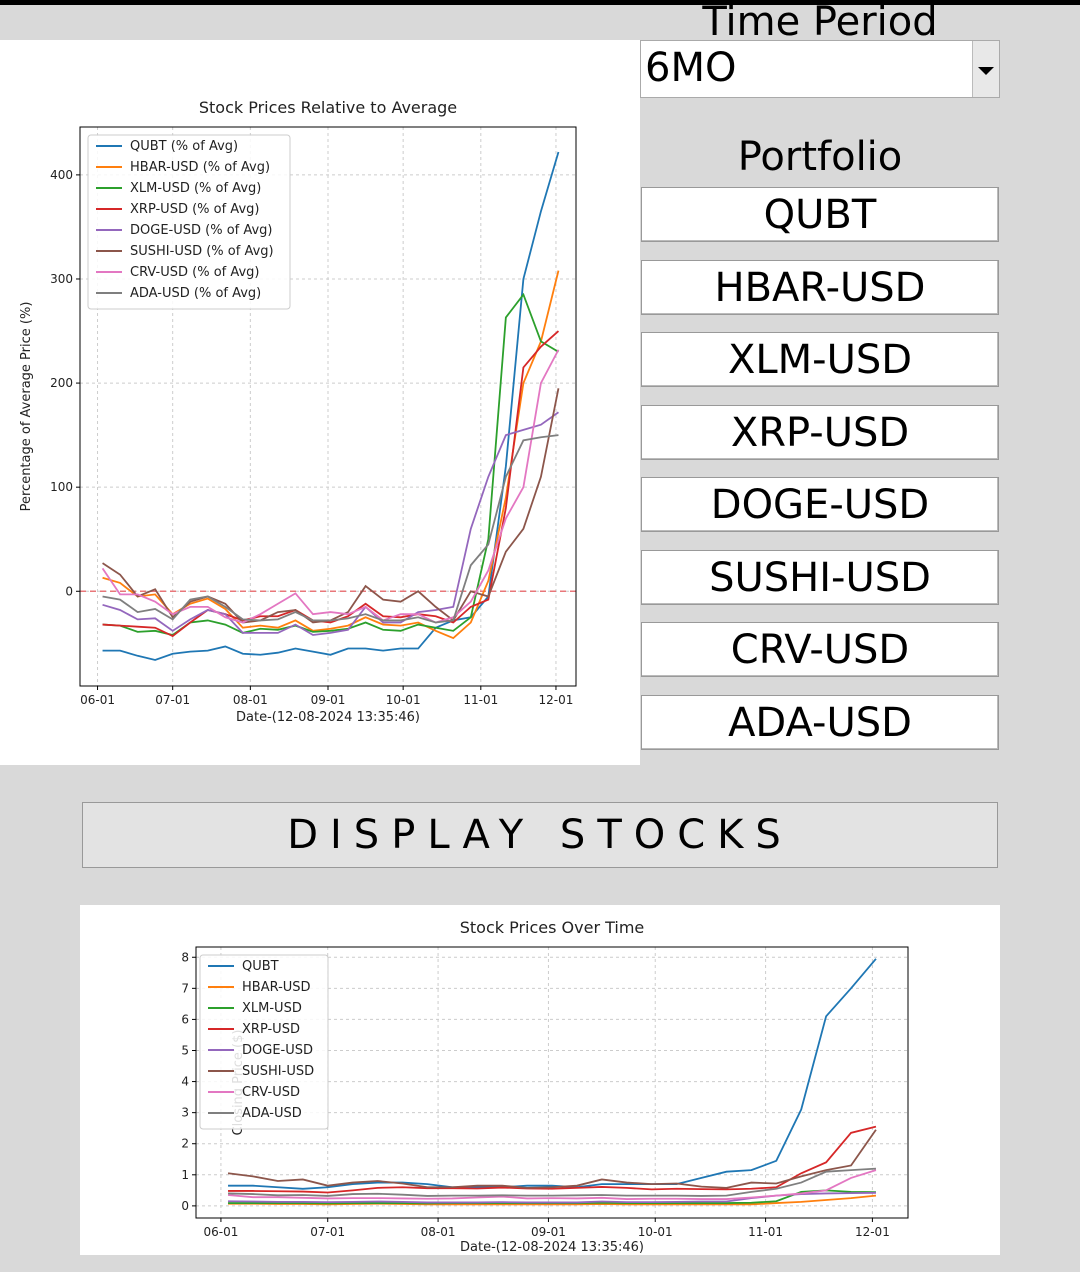 This screenshot has width=1080, height=1272. Describe the element at coordinates (820, 157) in the screenshot. I see `portfolio-title: Portfolio` at that location.